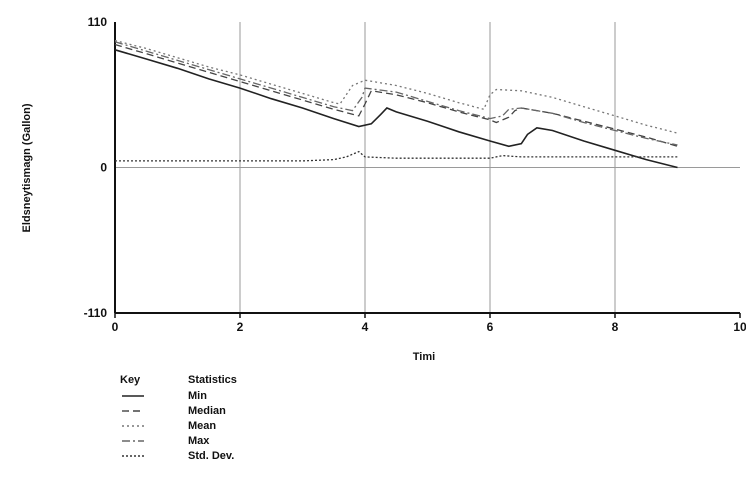 This screenshot has height=486, width=746. Describe the element at coordinates (27, 167) in the screenshot. I see `y-axis-title: Eldsneytismagn (Gallon)` at that location.